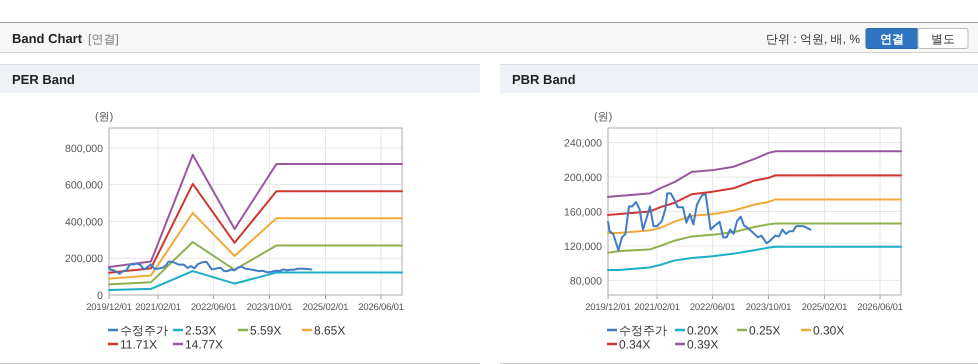  Describe the element at coordinates (200, 331) in the screenshot. I see `legend-label: 2.53X` at that location.